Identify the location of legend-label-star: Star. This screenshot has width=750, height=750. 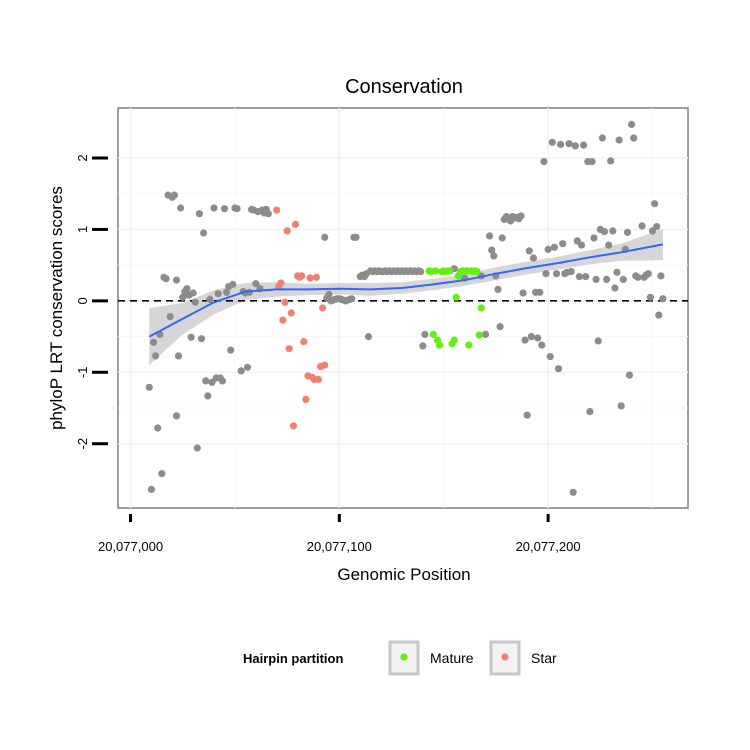
(544, 658).